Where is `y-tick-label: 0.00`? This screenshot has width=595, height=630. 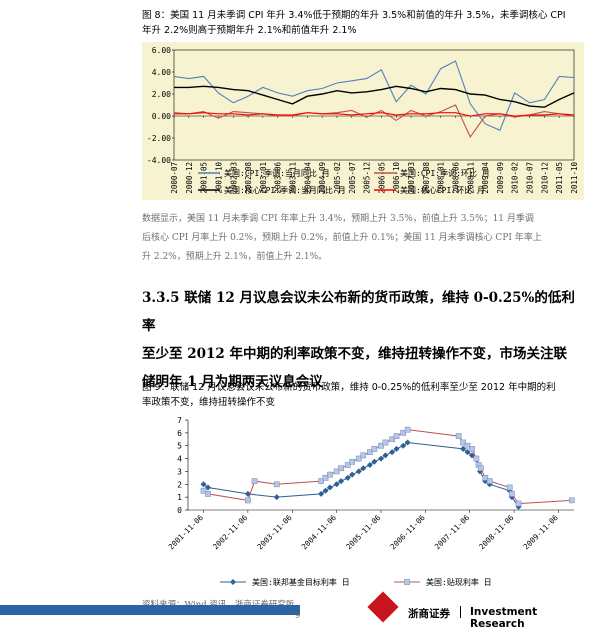 y-tick-label: 0.00 is located at coordinates (161, 116).